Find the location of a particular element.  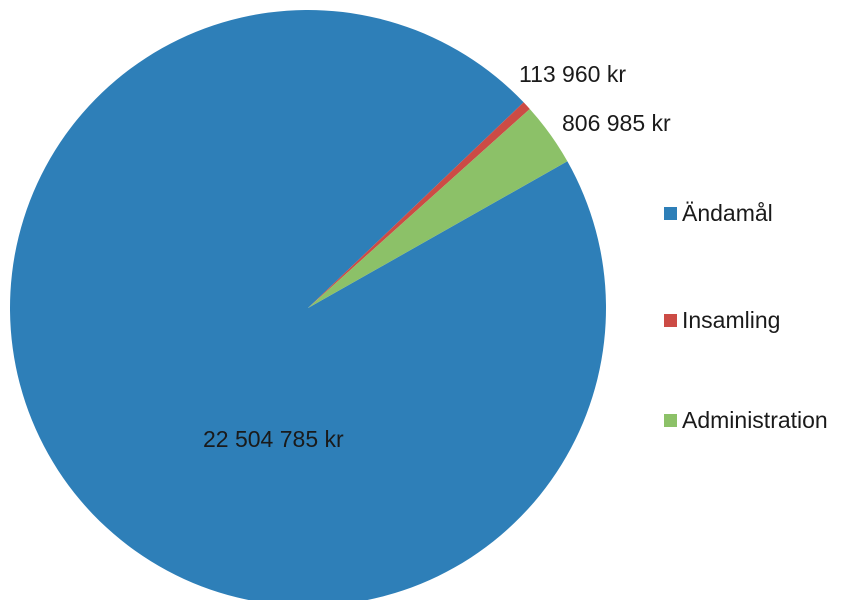

data-label-andamal: 22 504 785 kr is located at coordinates (273, 439).